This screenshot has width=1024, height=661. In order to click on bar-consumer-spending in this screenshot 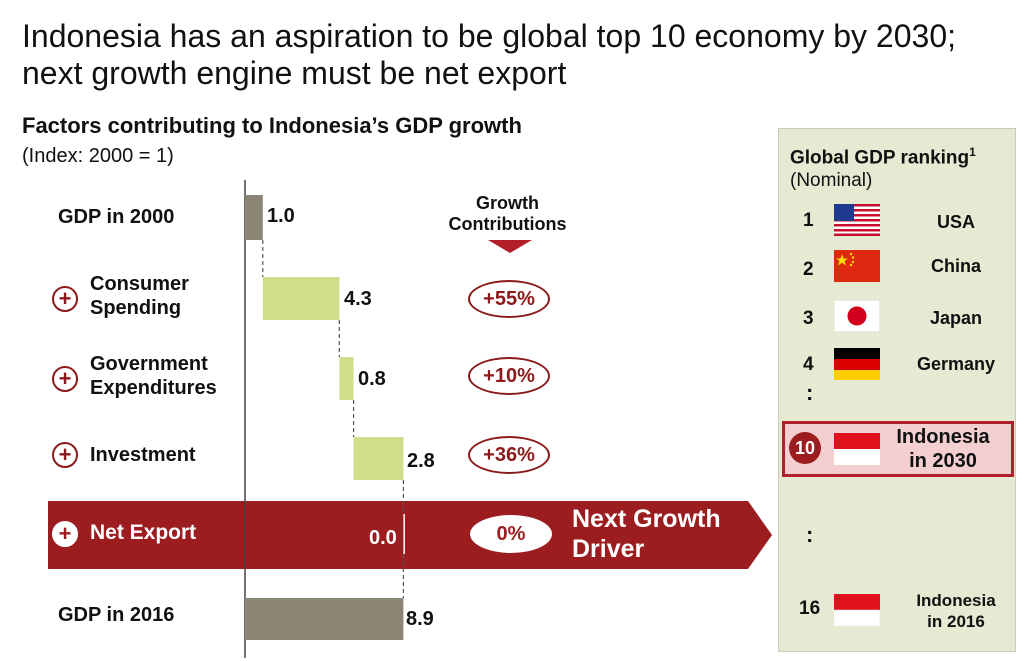, I will do `click(301, 298)`.